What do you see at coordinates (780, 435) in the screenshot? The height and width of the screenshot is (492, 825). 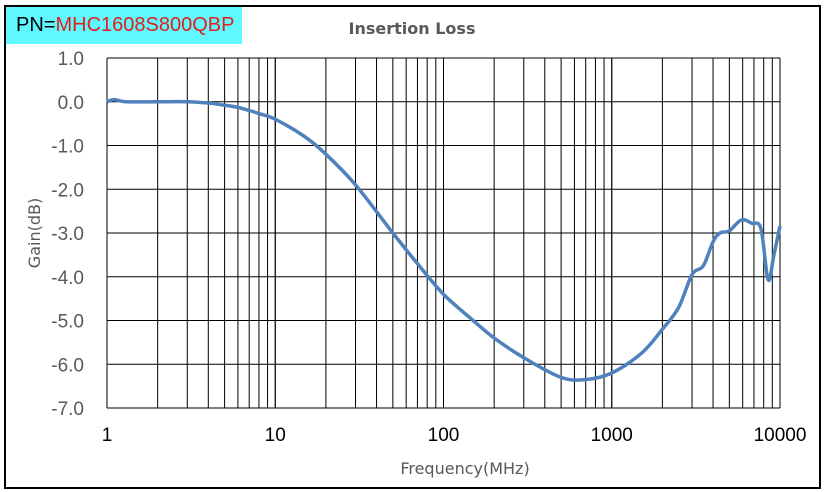 I see `x-tick-label: 10000` at bounding box center [780, 435].